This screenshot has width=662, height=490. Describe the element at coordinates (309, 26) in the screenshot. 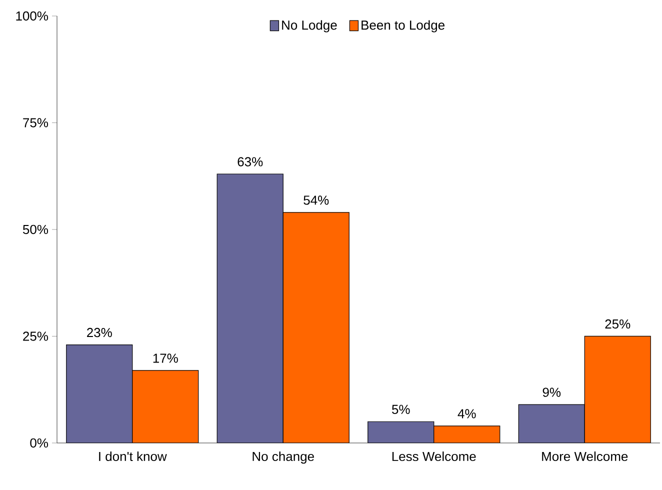

I see `legend-label: No Lodge` at that location.